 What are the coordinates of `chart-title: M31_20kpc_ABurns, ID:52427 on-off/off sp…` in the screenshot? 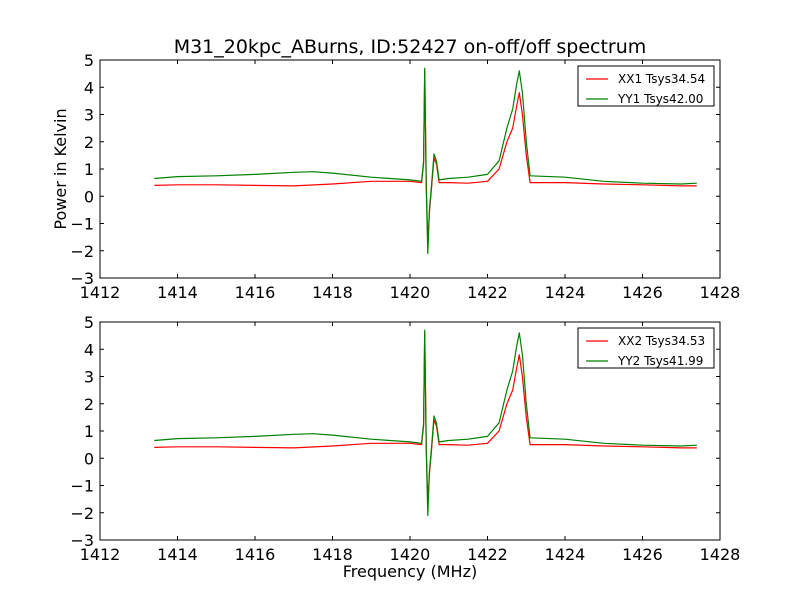 It's located at (410, 47).